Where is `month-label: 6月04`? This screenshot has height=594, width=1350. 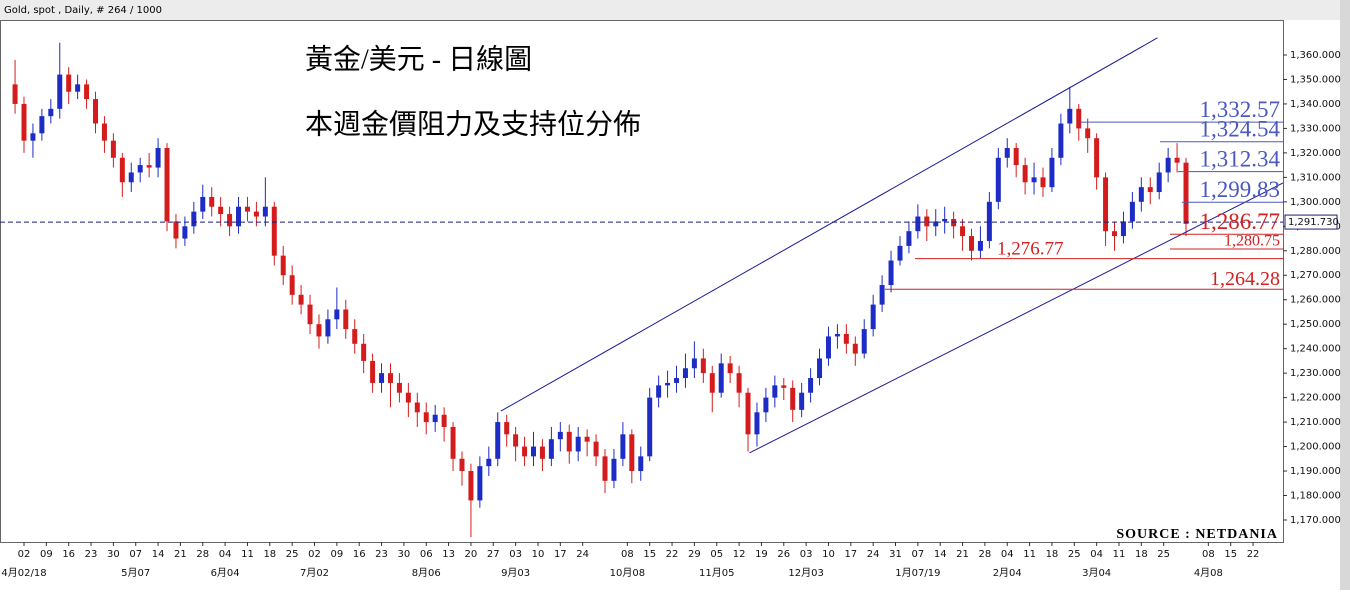 month-label: 6月04 is located at coordinates (225, 573).